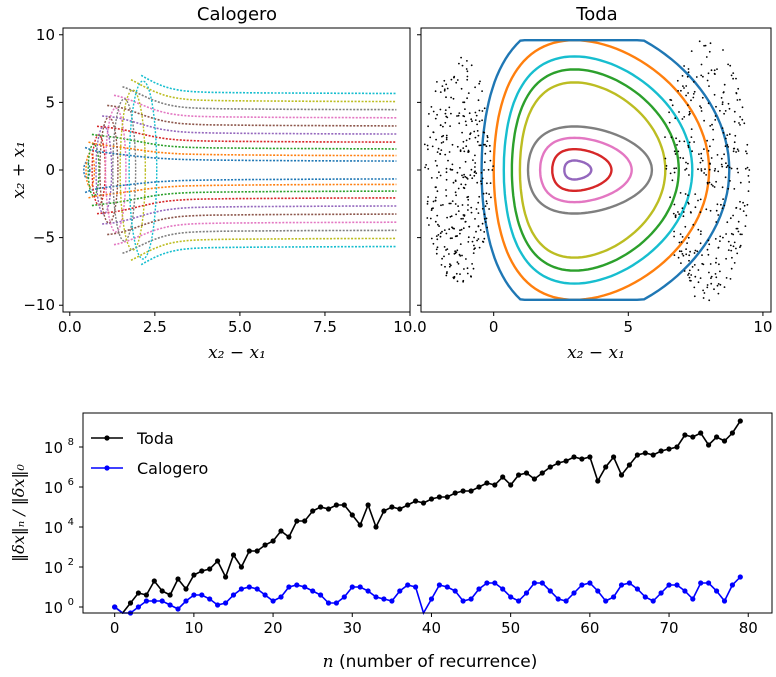 The image size is (776, 677). What do you see at coordinates (431, 628) in the screenshot?
I see `divergence-xtick-label-4: 40` at bounding box center [431, 628].